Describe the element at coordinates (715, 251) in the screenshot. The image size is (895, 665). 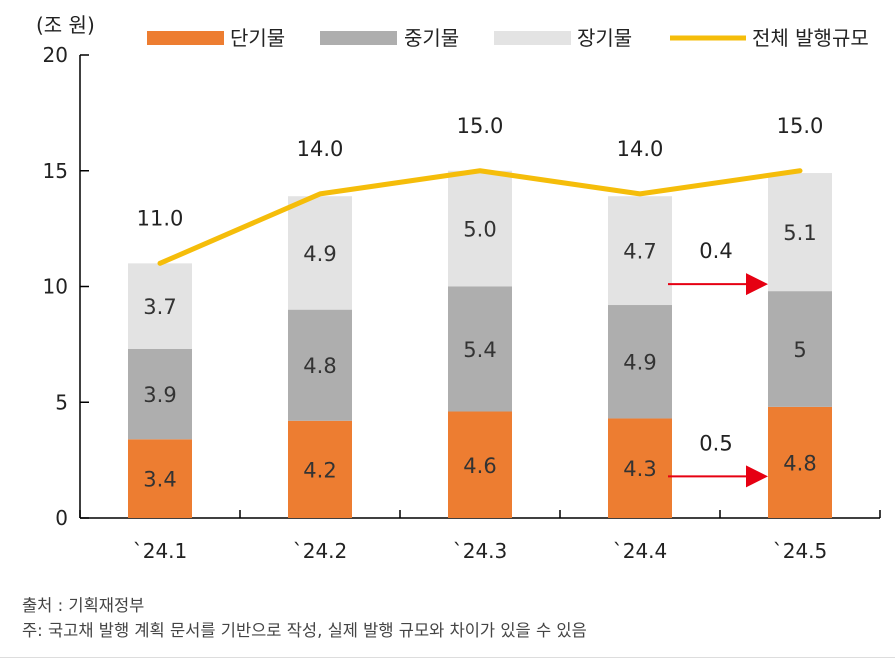
I see `change-annotation-label: 0.4` at that location.